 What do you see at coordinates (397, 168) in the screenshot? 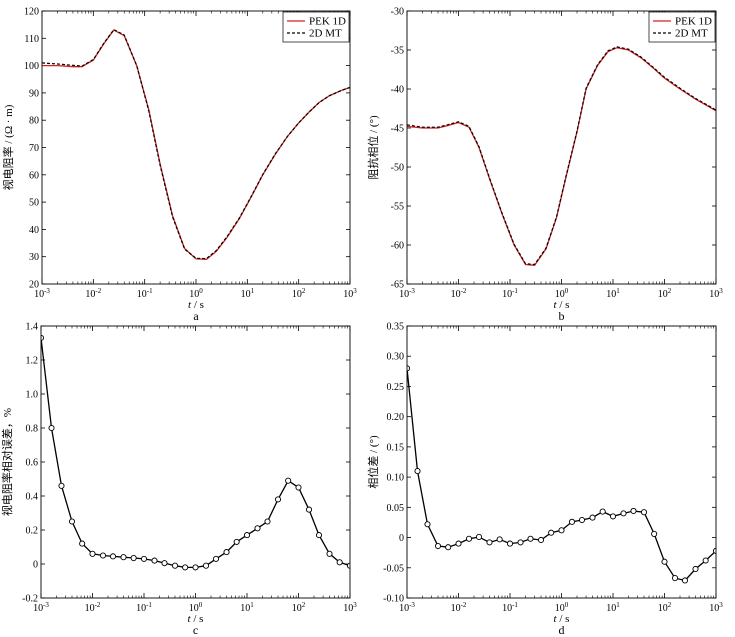
I see `y-tick-label: -50` at bounding box center [397, 168].